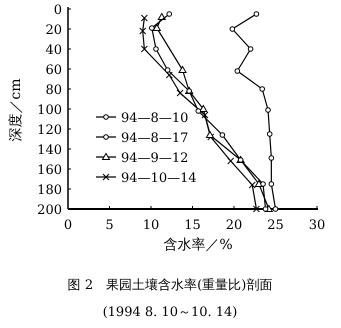  Describe the element at coordinates (49, 130) in the screenshot. I see `y-tick-label: 120` at that location.